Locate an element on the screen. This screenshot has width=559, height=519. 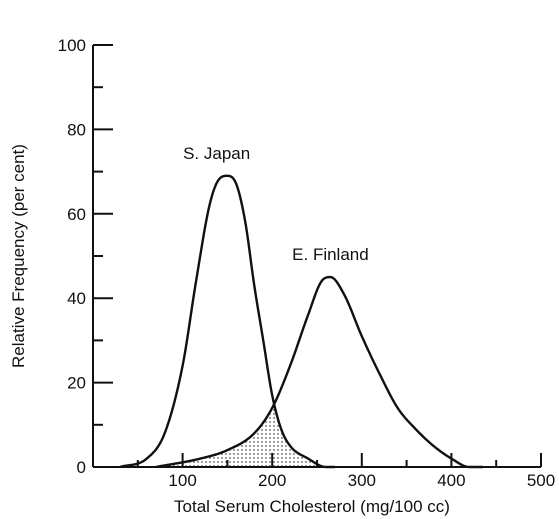
x-tick-label: 200 is located at coordinates (272, 480).